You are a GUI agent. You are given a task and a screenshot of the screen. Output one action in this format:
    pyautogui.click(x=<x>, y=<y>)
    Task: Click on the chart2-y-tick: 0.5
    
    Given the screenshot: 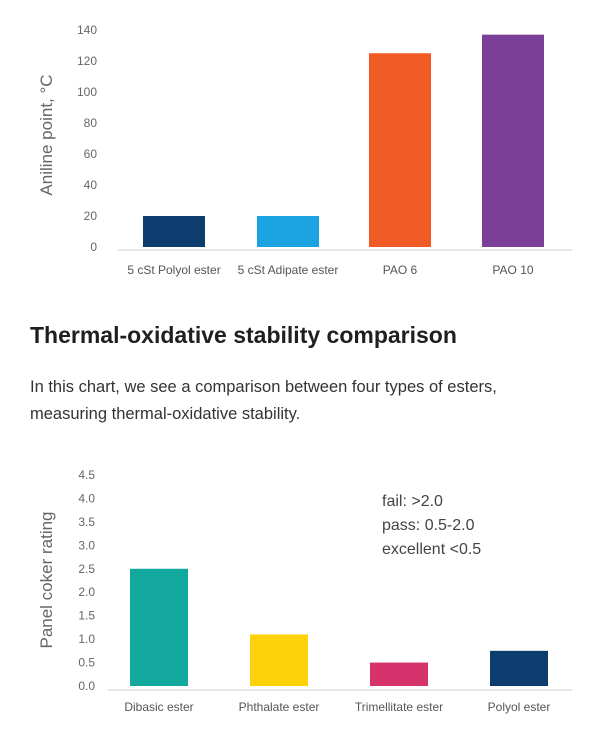 What is the action you would take?
    pyautogui.click(x=86, y=663)
    